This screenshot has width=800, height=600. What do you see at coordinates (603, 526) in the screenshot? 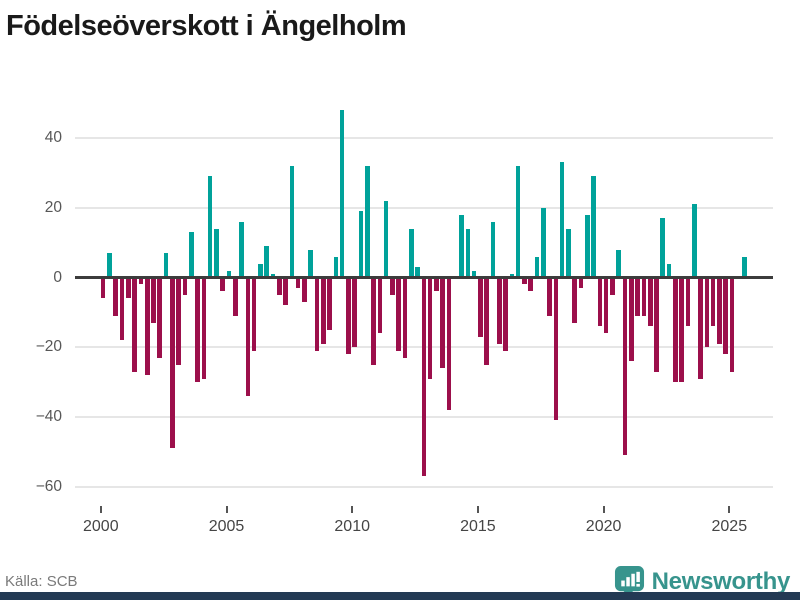
I see `x-axis-tick-label: 2020` at bounding box center [603, 526].